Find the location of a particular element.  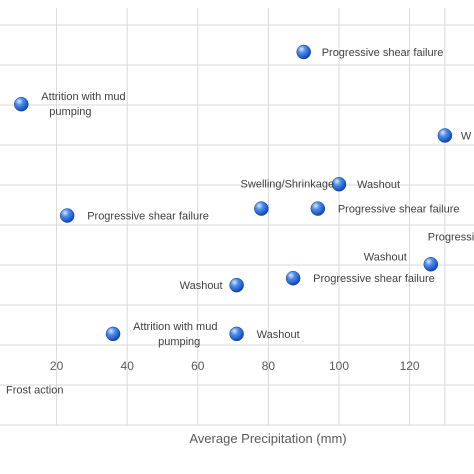

x-axis-label: Average Precipitation (mm) is located at coordinates (267, 438).